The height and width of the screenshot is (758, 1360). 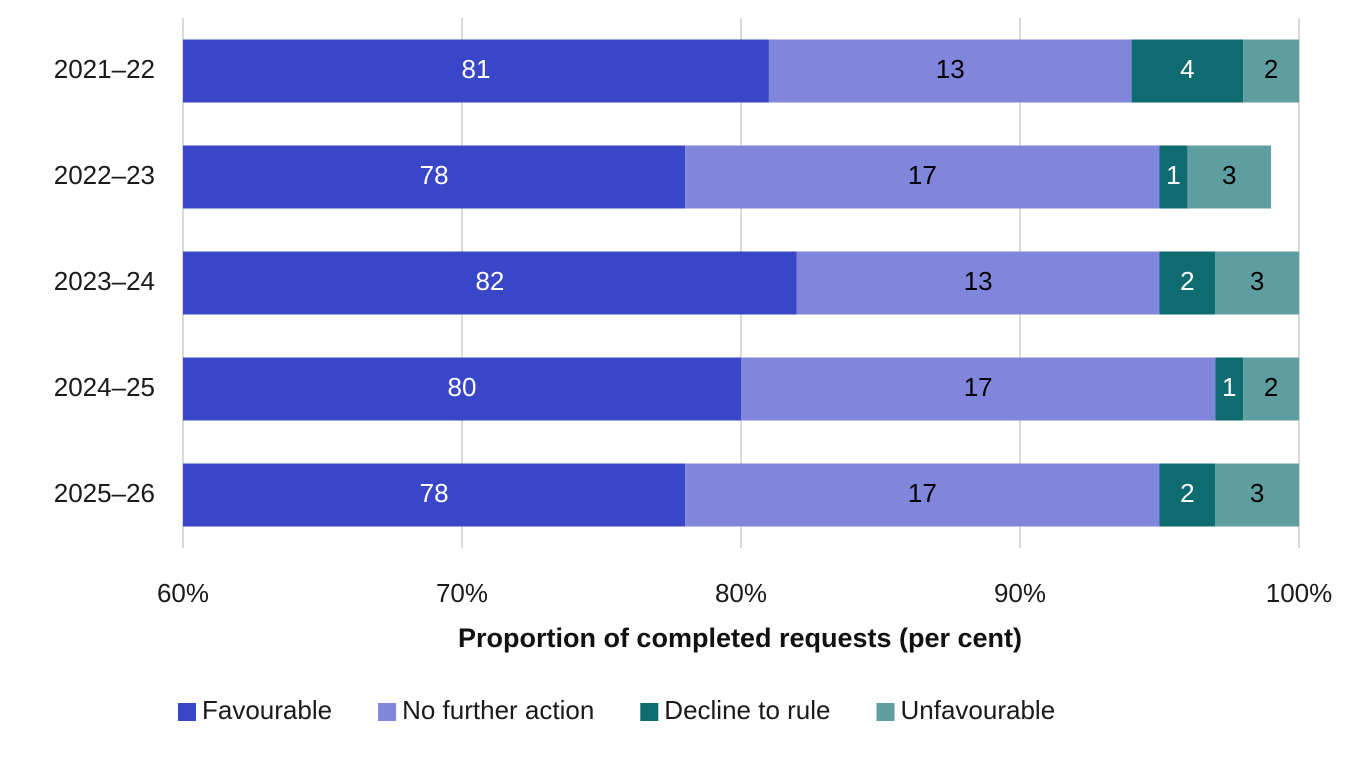 What do you see at coordinates (104, 69) in the screenshot?
I see `y-tick-label: 2021–22` at bounding box center [104, 69].